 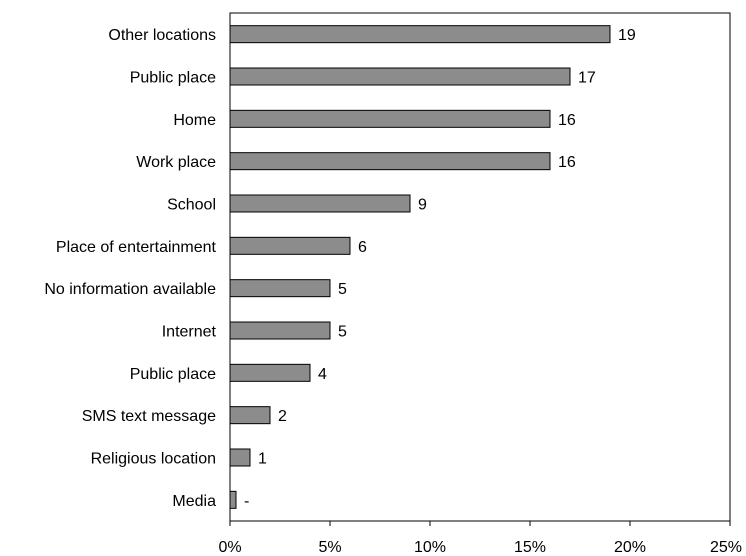 I want to click on data-label: 2, so click(x=282, y=416).